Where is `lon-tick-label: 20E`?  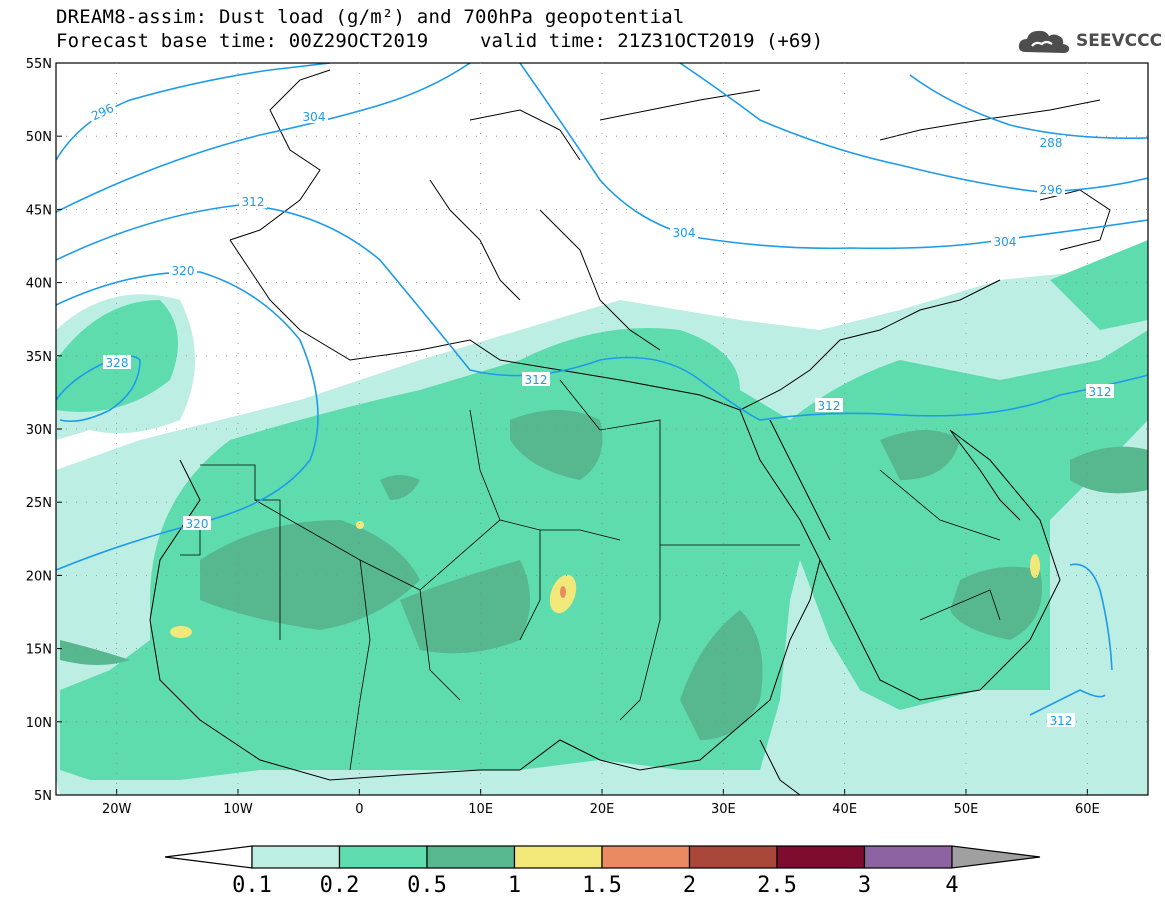
lon-tick-label: 20E is located at coordinates (602, 809).